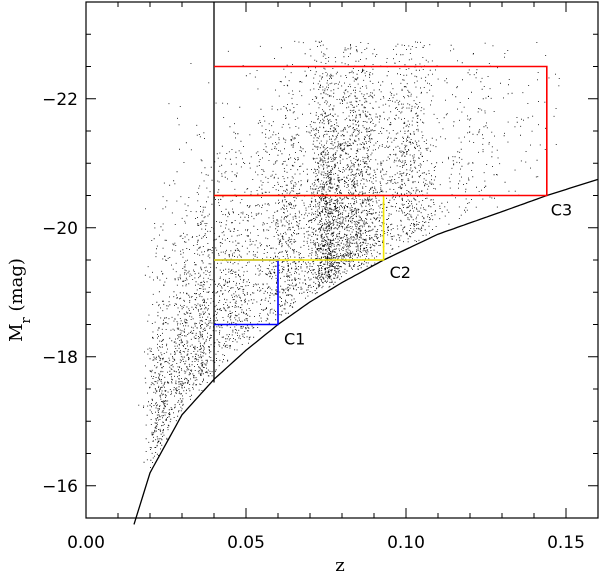  I want to click on y-tick-label: −16, so click(60, 487).